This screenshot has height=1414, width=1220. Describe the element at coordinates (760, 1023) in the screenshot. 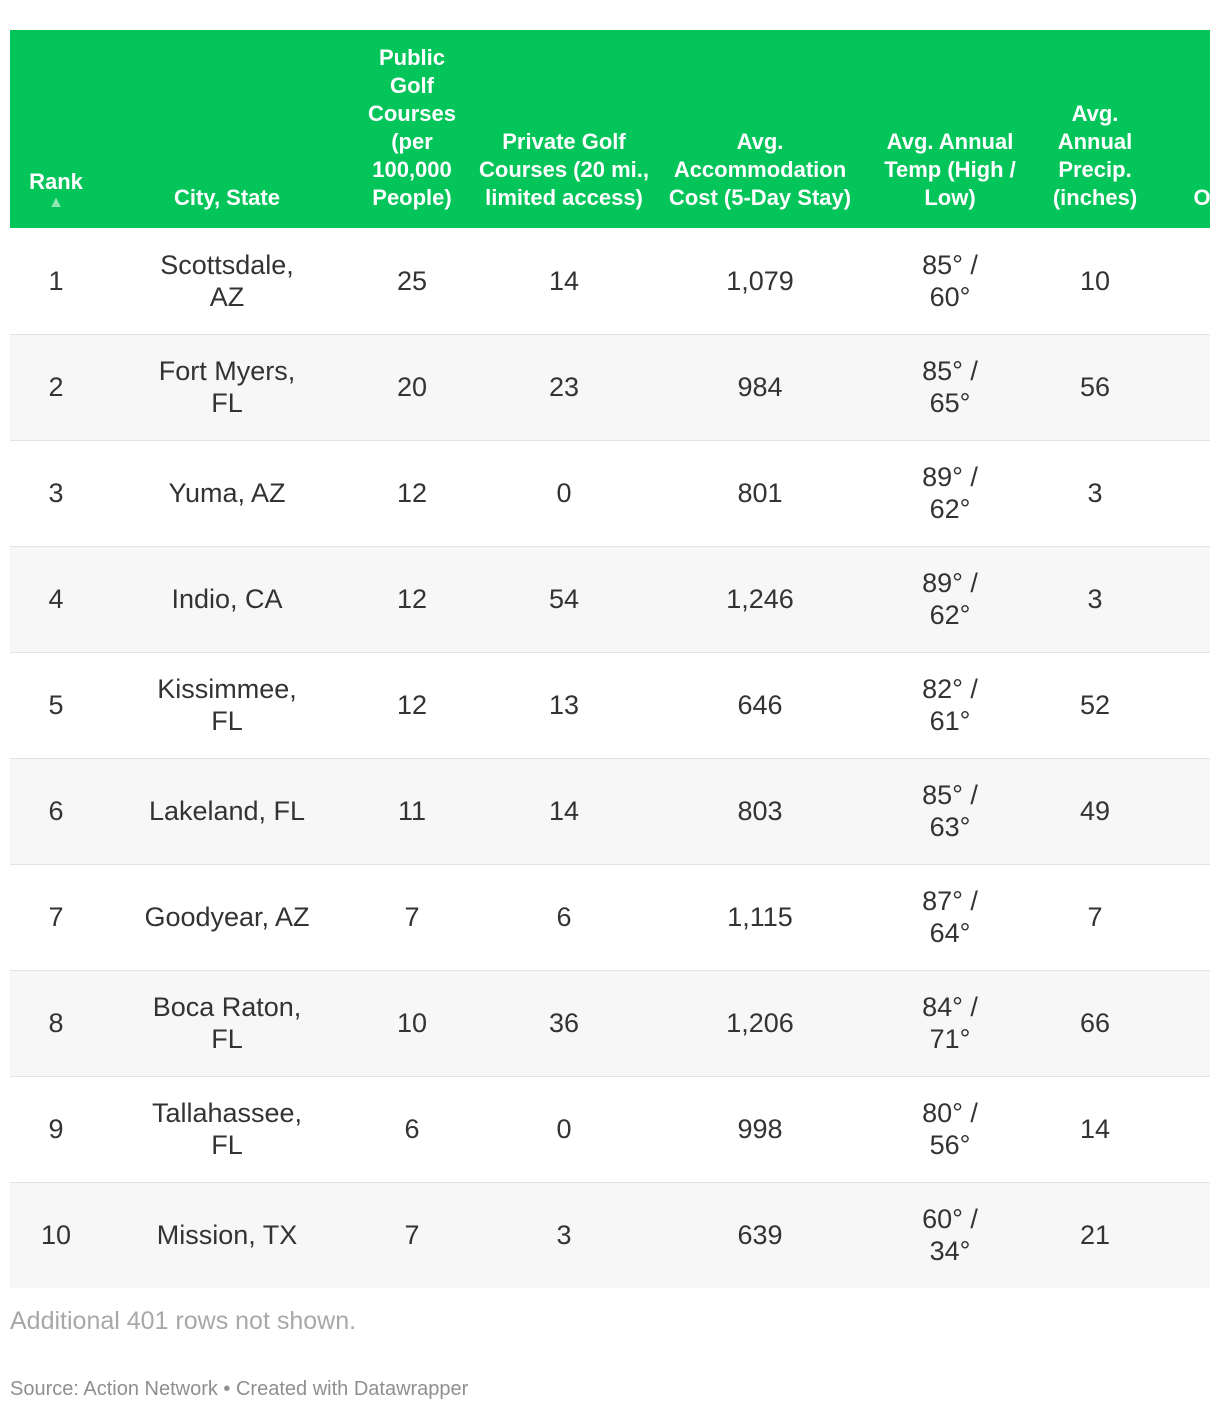

I see `cell-accommodation-cost: 1,206` at that location.